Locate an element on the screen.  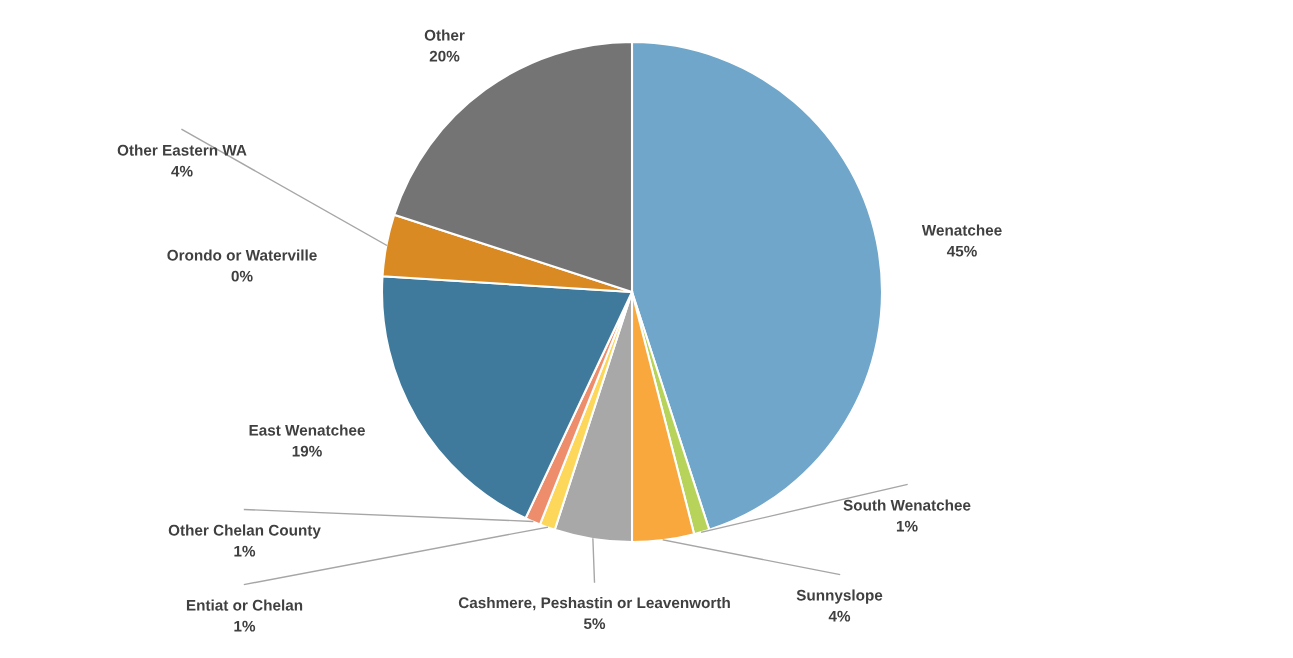
slice-label: Sunnyslope is located at coordinates (839, 596).